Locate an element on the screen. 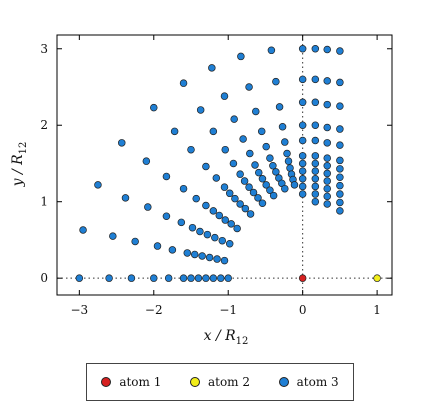 The width and height of the screenshot is (427, 407). atom-2-point is located at coordinates (377, 278).